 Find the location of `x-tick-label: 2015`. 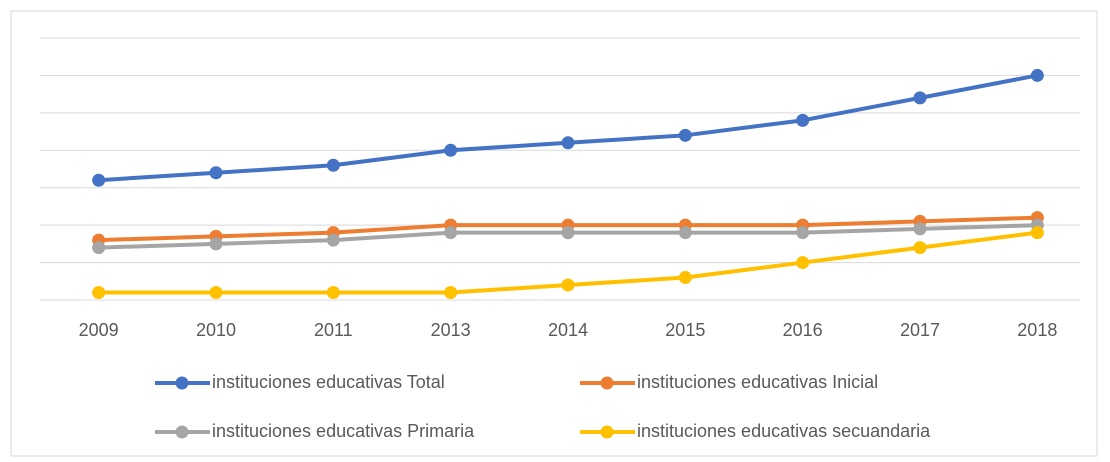

x-tick-label: 2015 is located at coordinates (685, 330).